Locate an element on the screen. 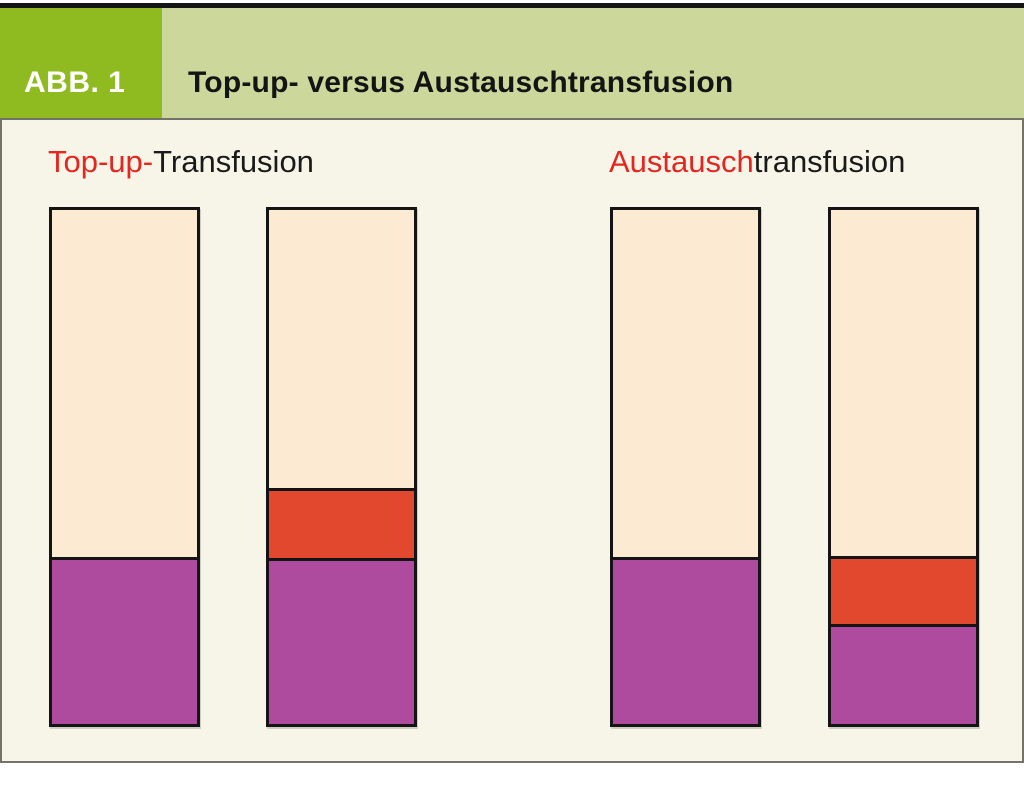 This screenshot has width=1024, height=799. figure-title: Top-up- versus Austauschtransfusion is located at coordinates (461, 82).